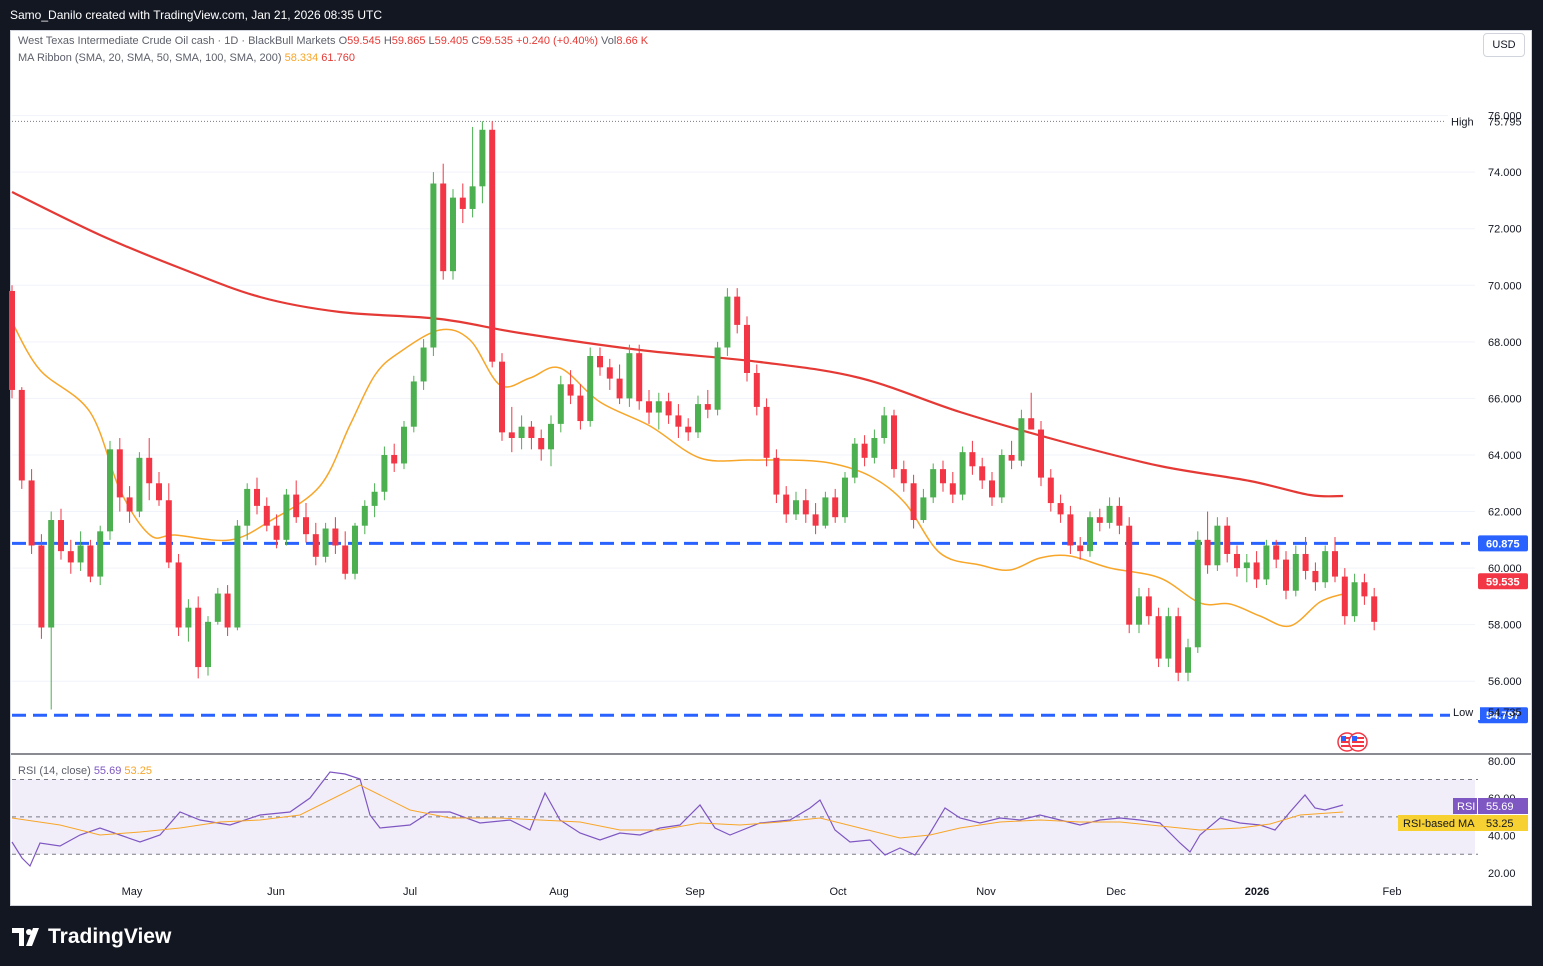  Describe the element at coordinates (110, 936) in the screenshot. I see `tradingview-logo-text: TradingView` at that location.